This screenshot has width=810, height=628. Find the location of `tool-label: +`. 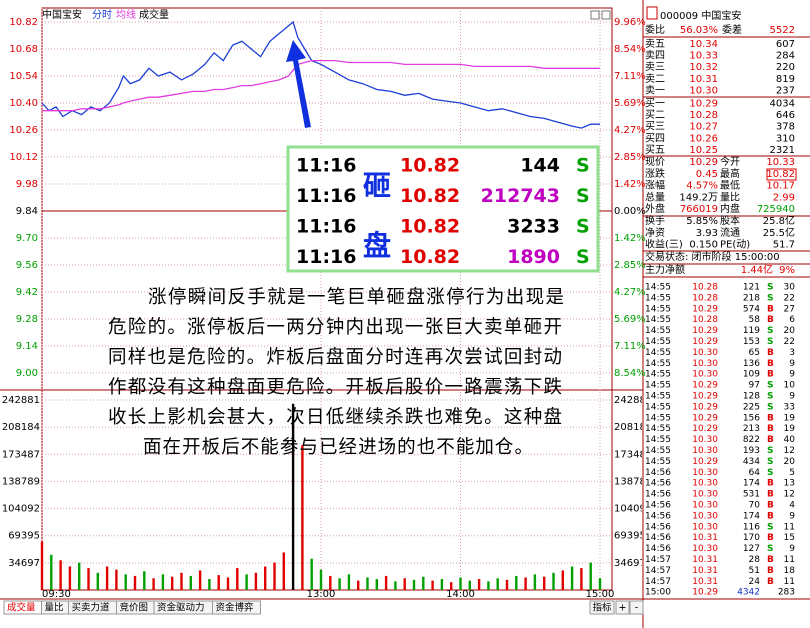

tool-label: + is located at coordinates (623, 608).